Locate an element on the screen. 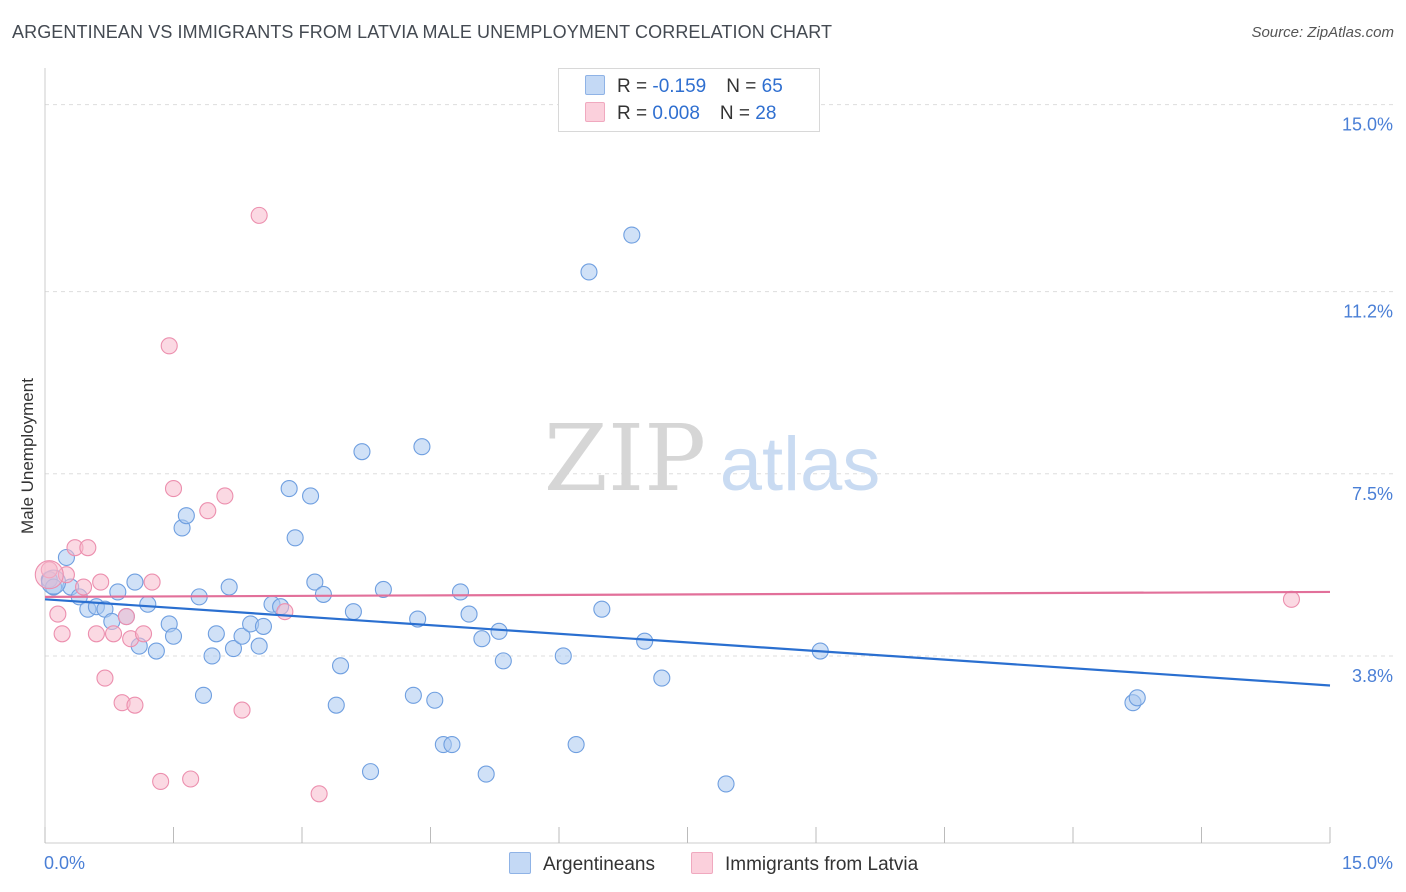  bottom-legend-swatch-blue is located at coordinates (520, 863).